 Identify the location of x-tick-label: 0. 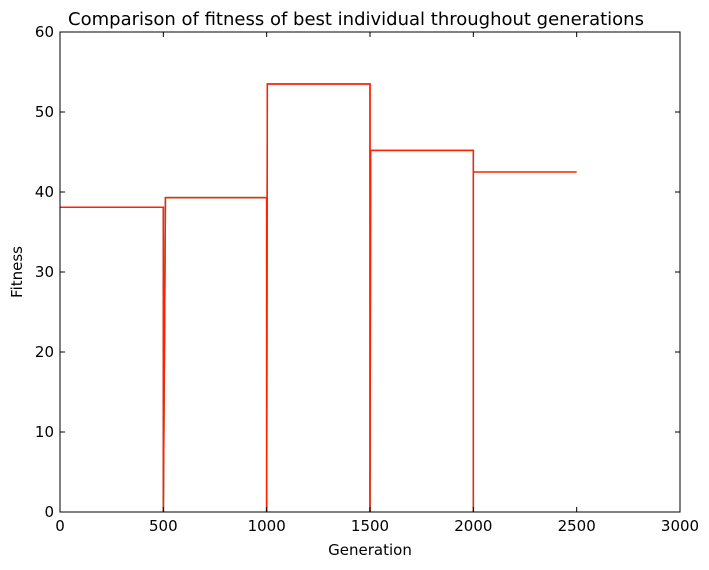
(60, 526).